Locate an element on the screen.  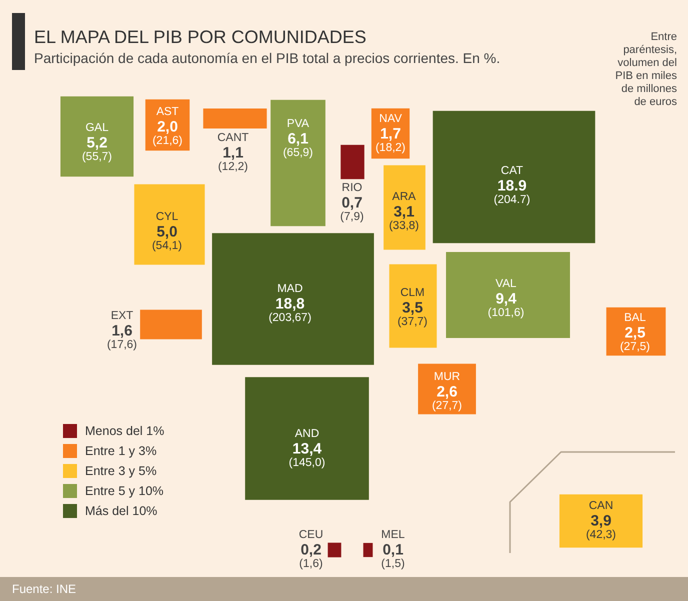
data-label: (101,6) is located at coordinates (506, 313).